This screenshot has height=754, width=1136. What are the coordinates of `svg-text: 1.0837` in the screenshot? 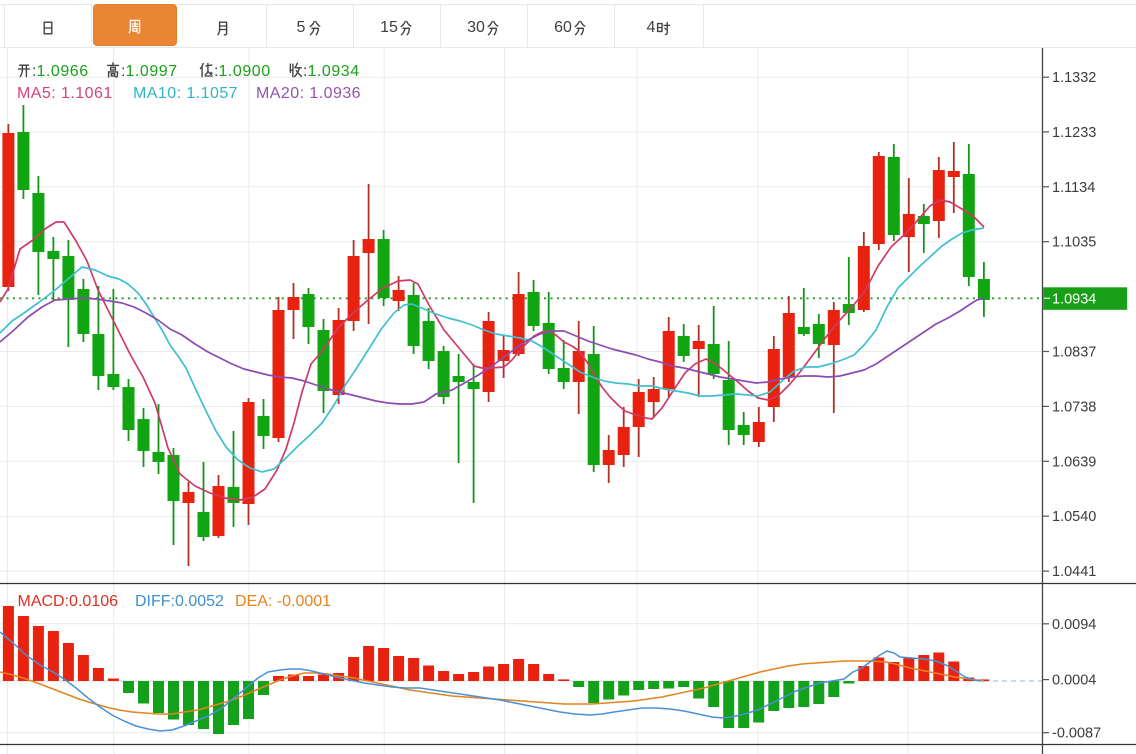 It's located at (1074, 353).